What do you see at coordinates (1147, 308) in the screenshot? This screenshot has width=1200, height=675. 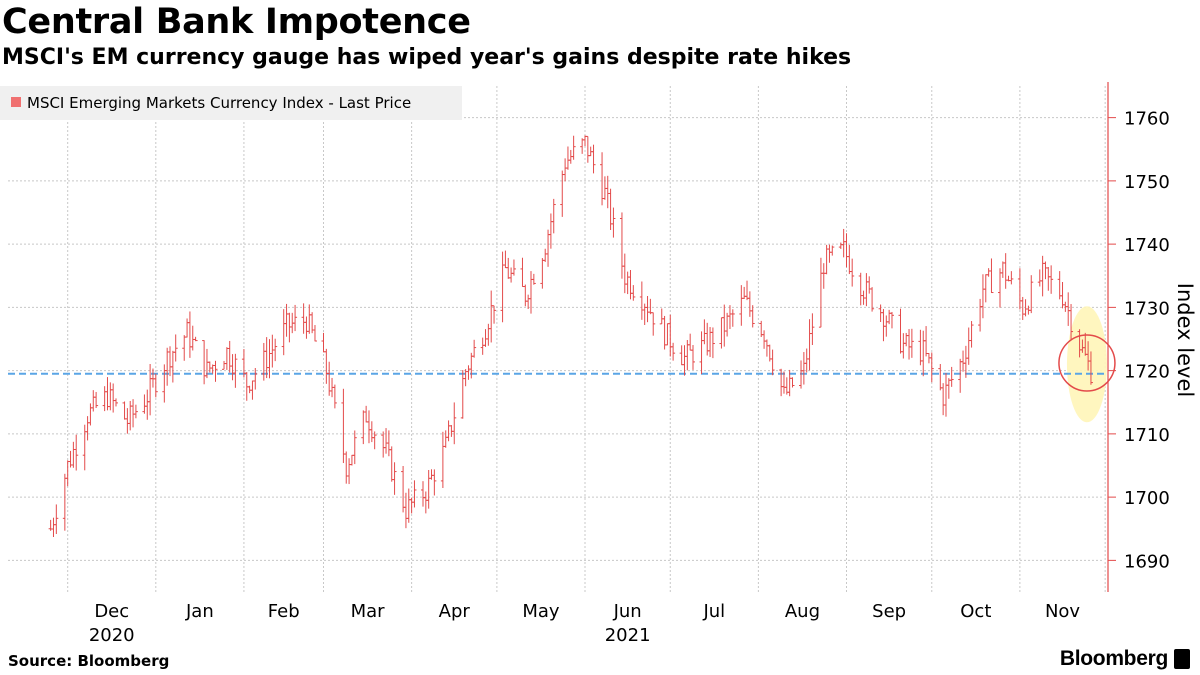 I see `y-tick-label: 1730` at bounding box center [1147, 308].